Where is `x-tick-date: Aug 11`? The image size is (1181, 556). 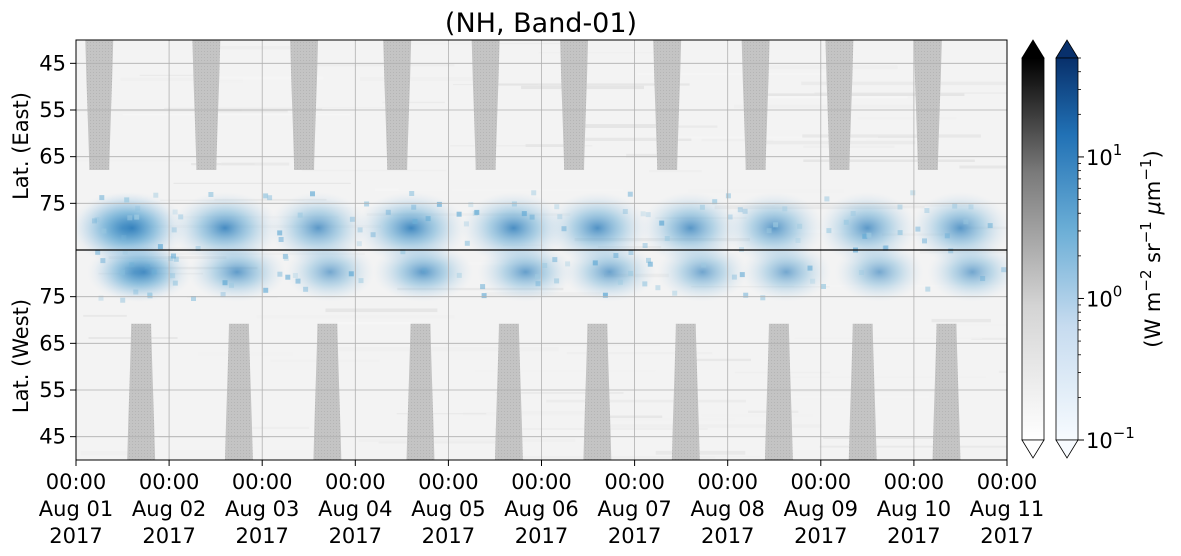
x-tick-date: Aug 11 is located at coordinates (1007, 509).